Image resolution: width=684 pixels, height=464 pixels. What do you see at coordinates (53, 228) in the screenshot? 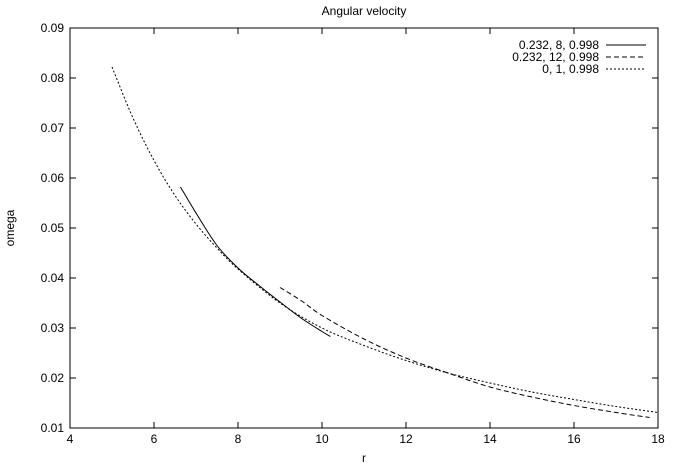
I see `y-tick-label: 0.05` at bounding box center [53, 228].